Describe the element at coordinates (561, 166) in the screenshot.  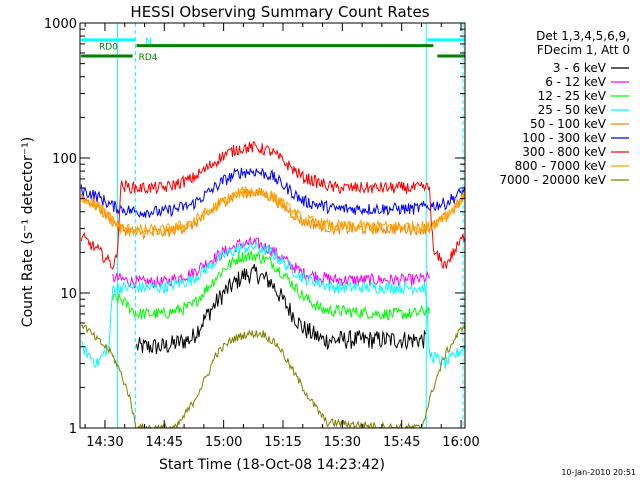
I see `legend-label: 800 - 7000 keV` at that location.